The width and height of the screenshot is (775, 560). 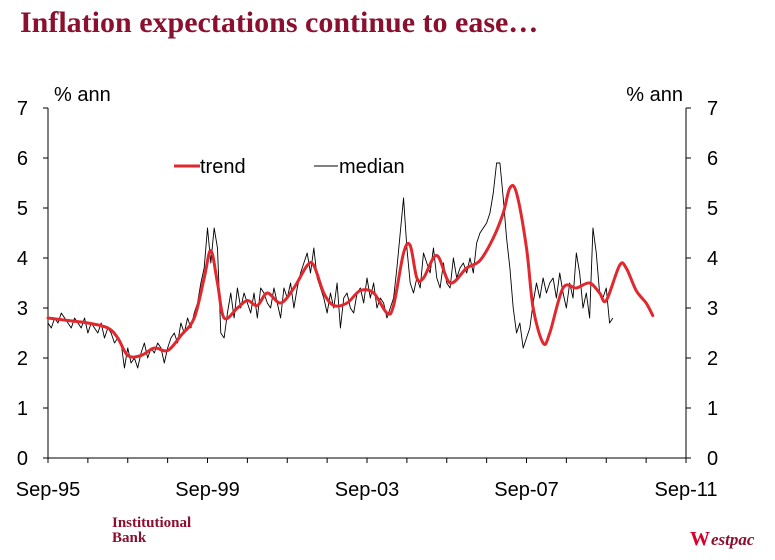 What do you see at coordinates (700, 539) in the screenshot?
I see `westpac-w-mark: W` at bounding box center [700, 539].